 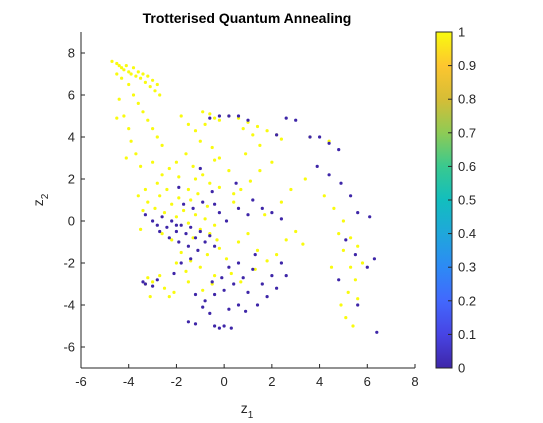 What do you see at coordinates (69, 263) in the screenshot?
I see `y-tick-label: -2` at bounding box center [69, 263].